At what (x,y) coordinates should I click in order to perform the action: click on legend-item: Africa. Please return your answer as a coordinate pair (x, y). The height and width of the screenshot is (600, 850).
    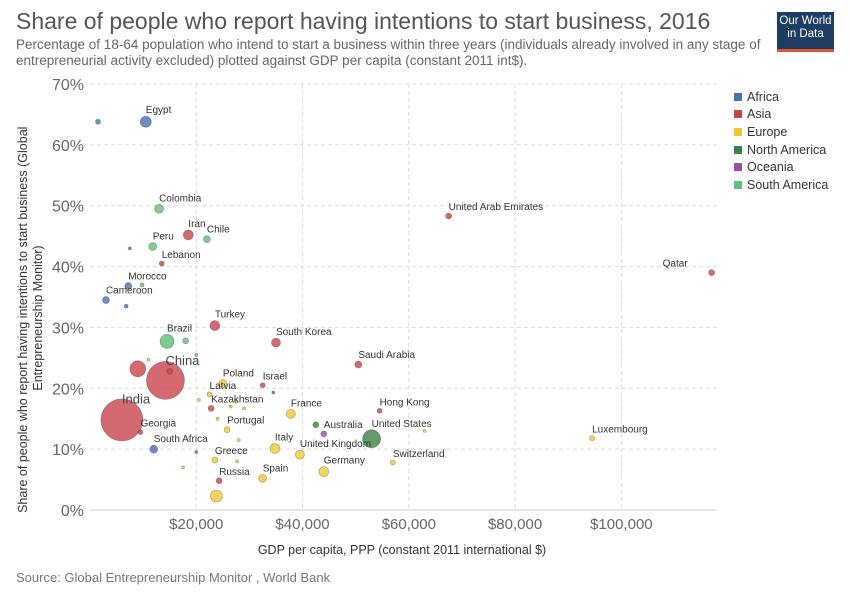
    Looking at the image, I should click on (781, 97).